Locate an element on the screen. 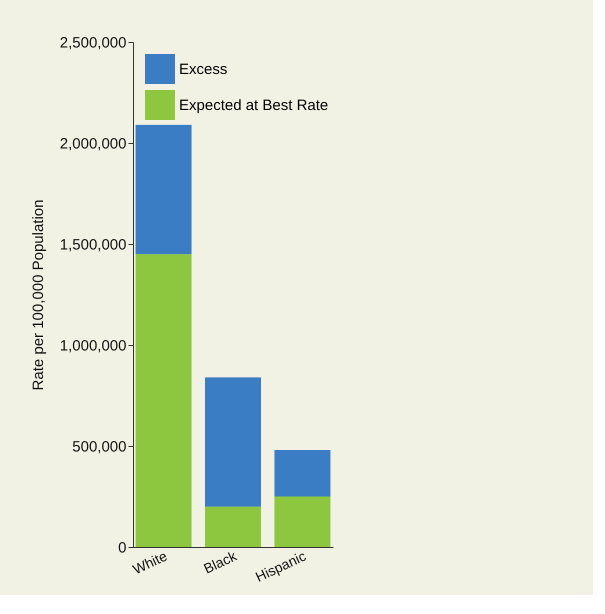 The width and height of the screenshot is (605, 614). y-tick-label: 2,000,000 is located at coordinates (93, 144).